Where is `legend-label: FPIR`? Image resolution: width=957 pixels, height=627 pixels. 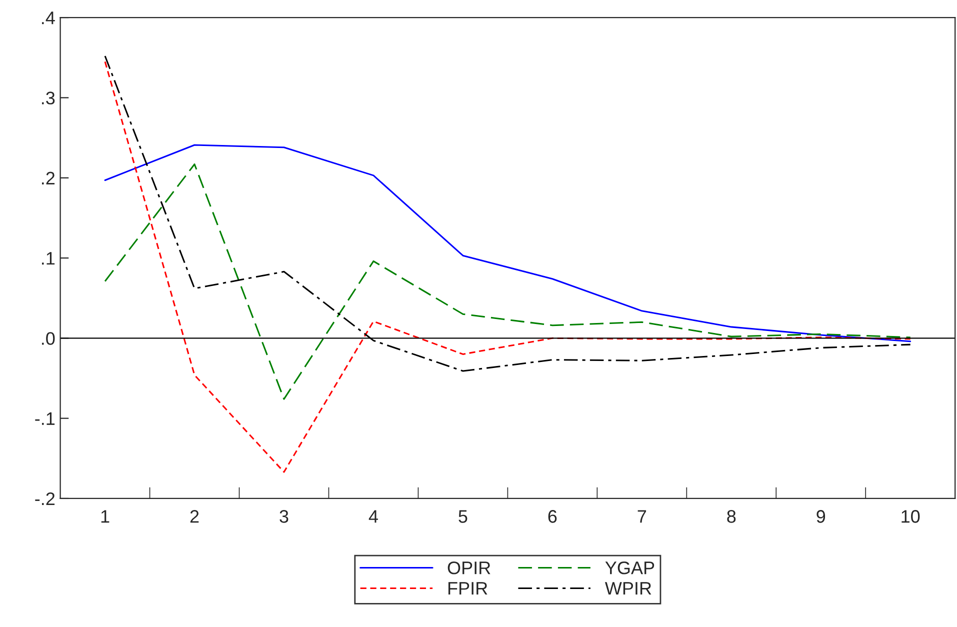 legend-label: FPIR is located at coordinates (468, 588).